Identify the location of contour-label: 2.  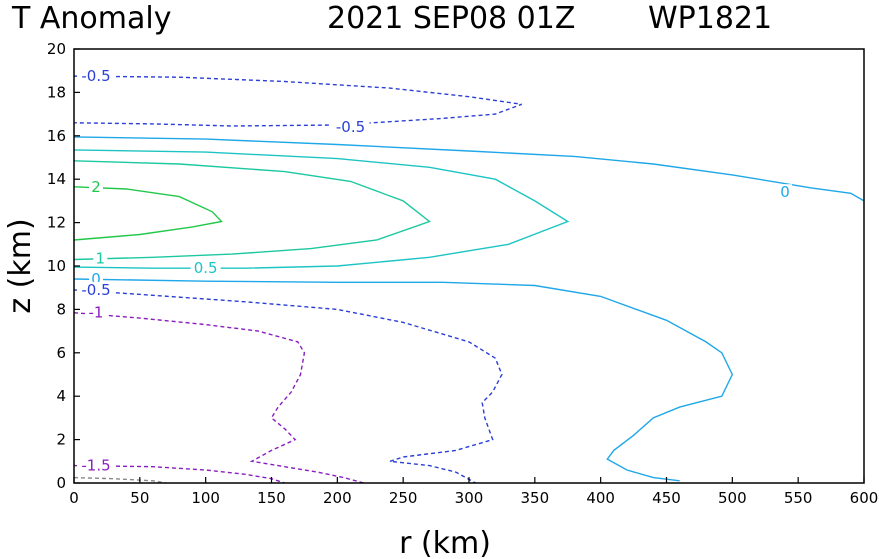
(96, 187).